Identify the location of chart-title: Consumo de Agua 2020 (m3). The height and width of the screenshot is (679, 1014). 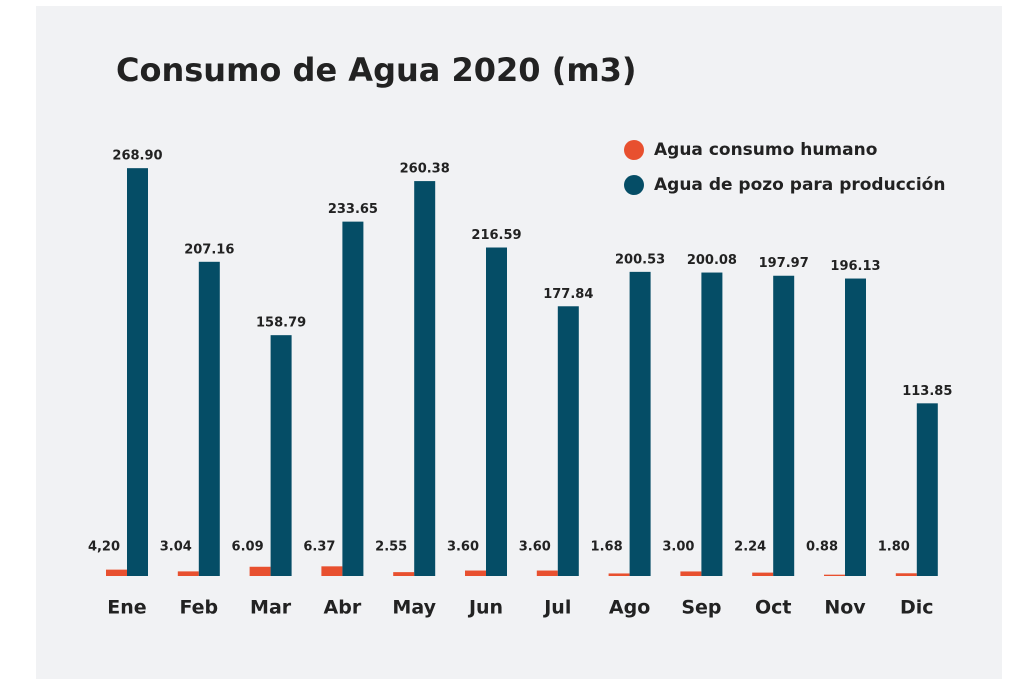
(376, 70).